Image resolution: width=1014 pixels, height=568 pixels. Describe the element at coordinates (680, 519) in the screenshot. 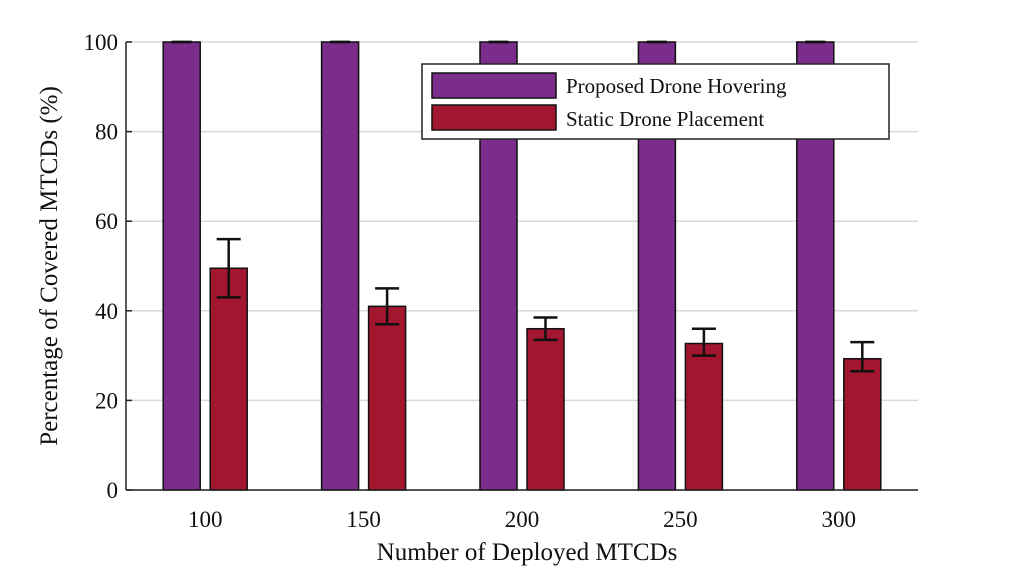

I see `x-tick-label: 250` at that location.